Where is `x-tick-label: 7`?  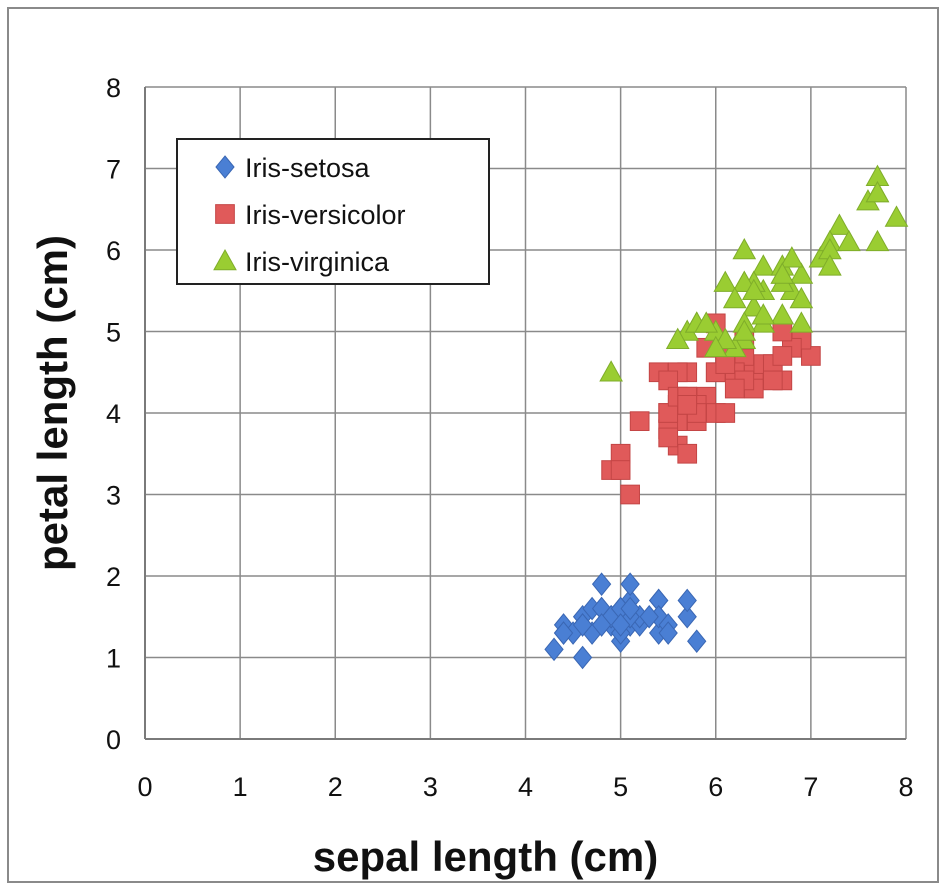 x-tick-label: 7 is located at coordinates (810, 787).